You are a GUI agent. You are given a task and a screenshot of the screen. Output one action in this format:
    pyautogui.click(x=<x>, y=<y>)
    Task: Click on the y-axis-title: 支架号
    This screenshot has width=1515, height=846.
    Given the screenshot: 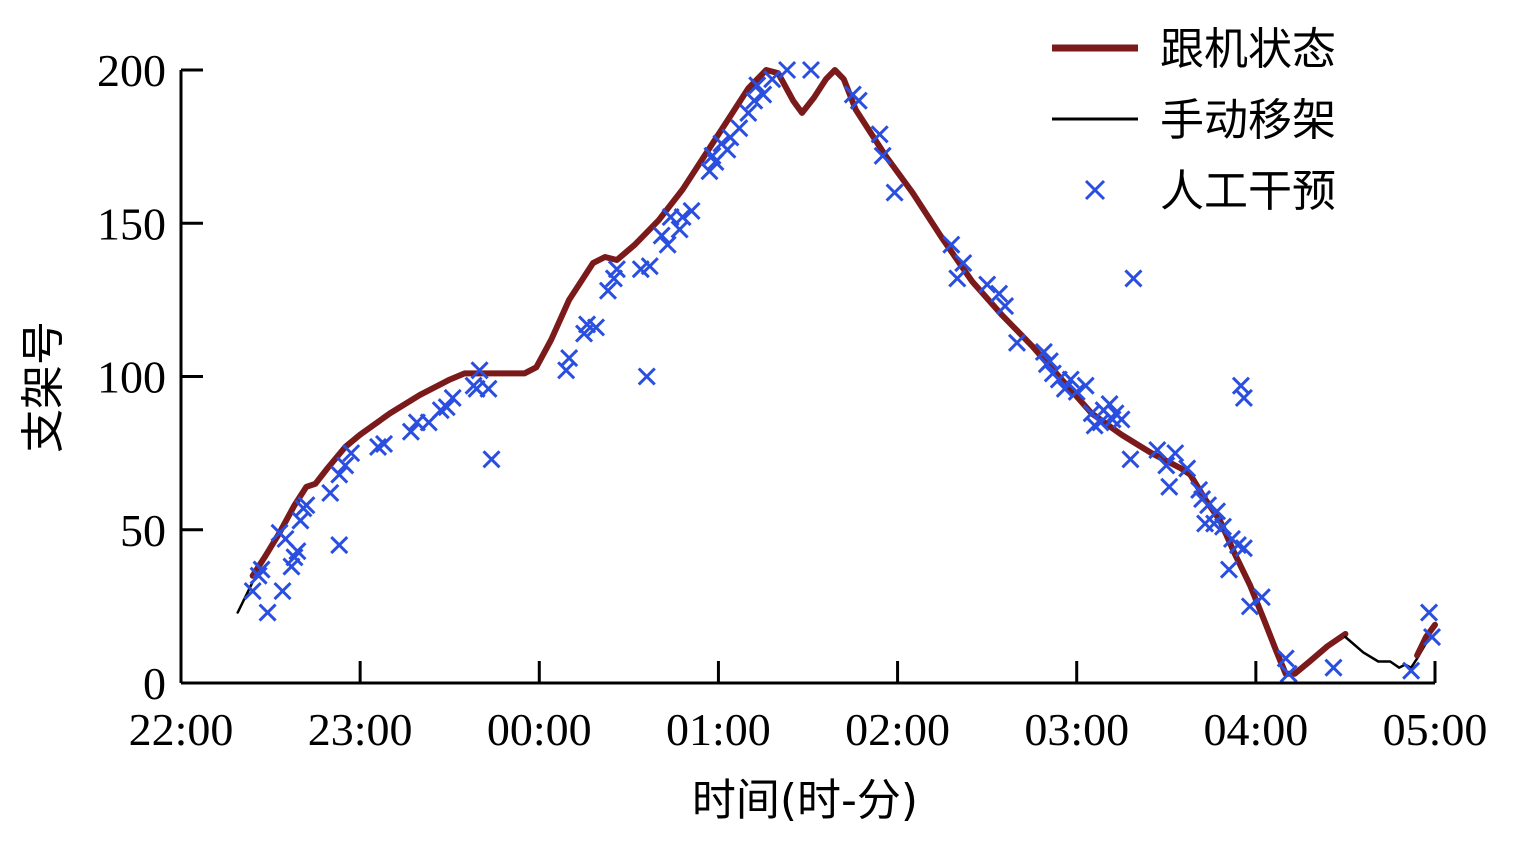 What is the action you would take?
    pyautogui.click(x=43, y=387)
    